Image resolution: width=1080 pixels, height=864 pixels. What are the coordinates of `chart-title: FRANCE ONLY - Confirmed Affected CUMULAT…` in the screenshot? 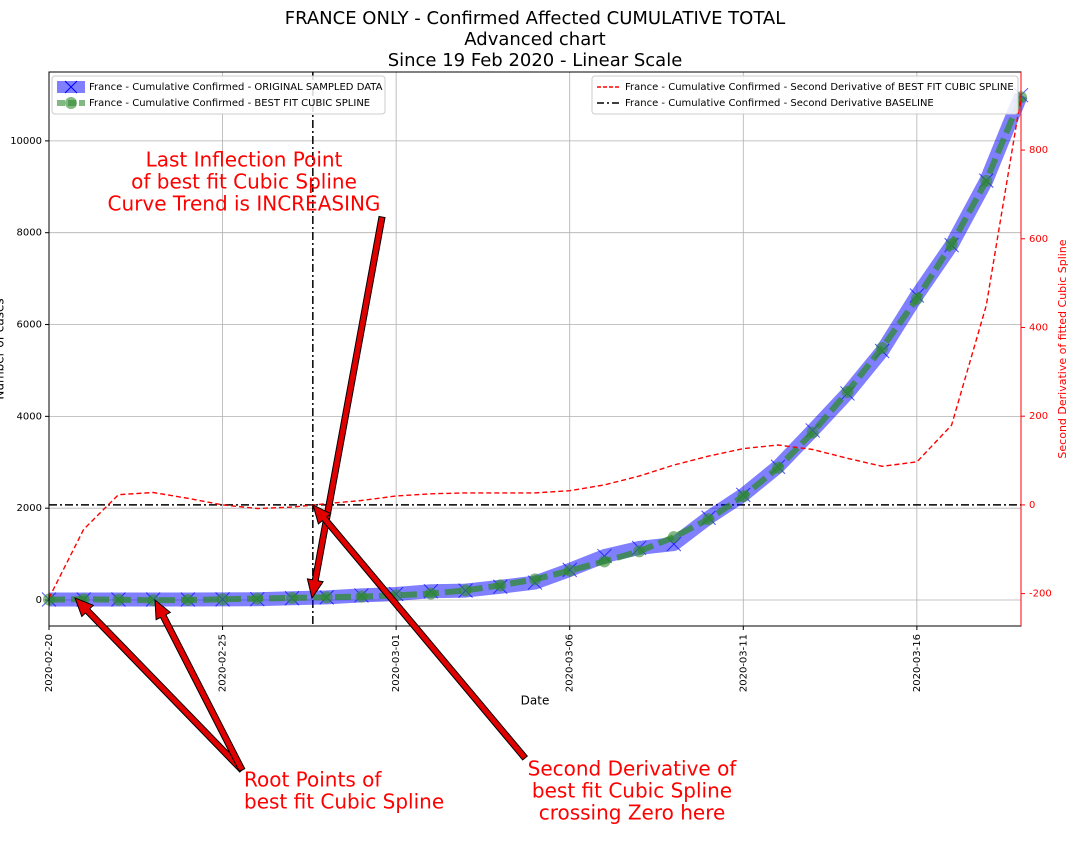 It's located at (535, 18).